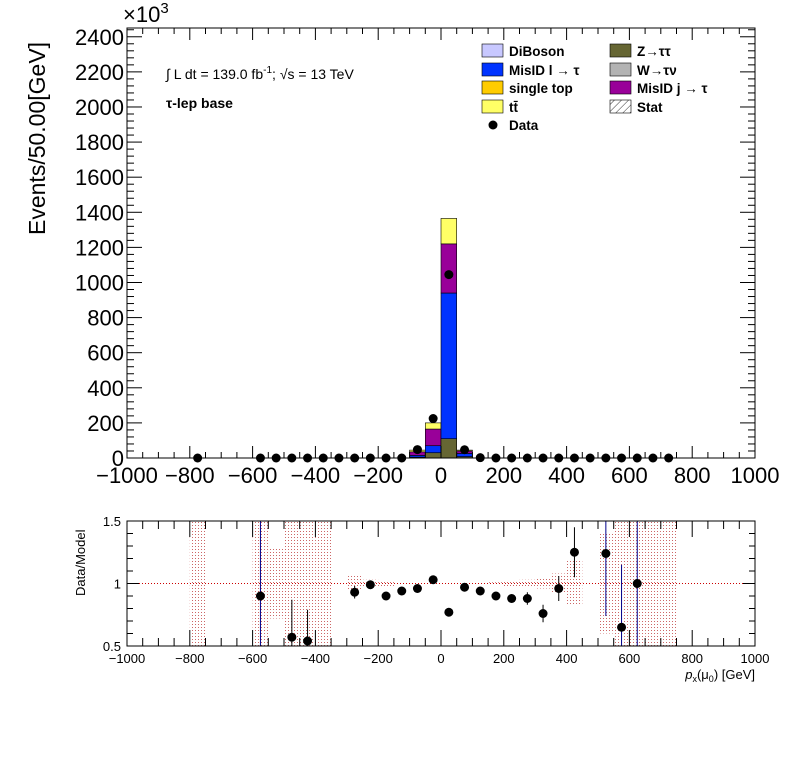 This screenshot has height=772, width=796. I want to click on y-tick-label: 1200, so click(99, 247).